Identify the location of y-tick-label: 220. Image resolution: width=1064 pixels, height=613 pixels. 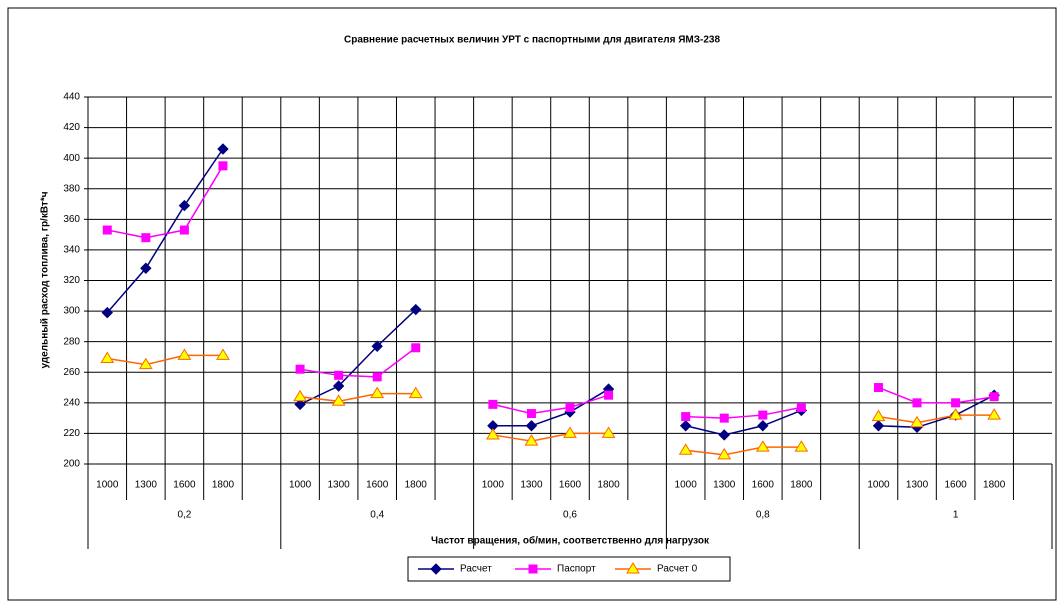
(71, 433).